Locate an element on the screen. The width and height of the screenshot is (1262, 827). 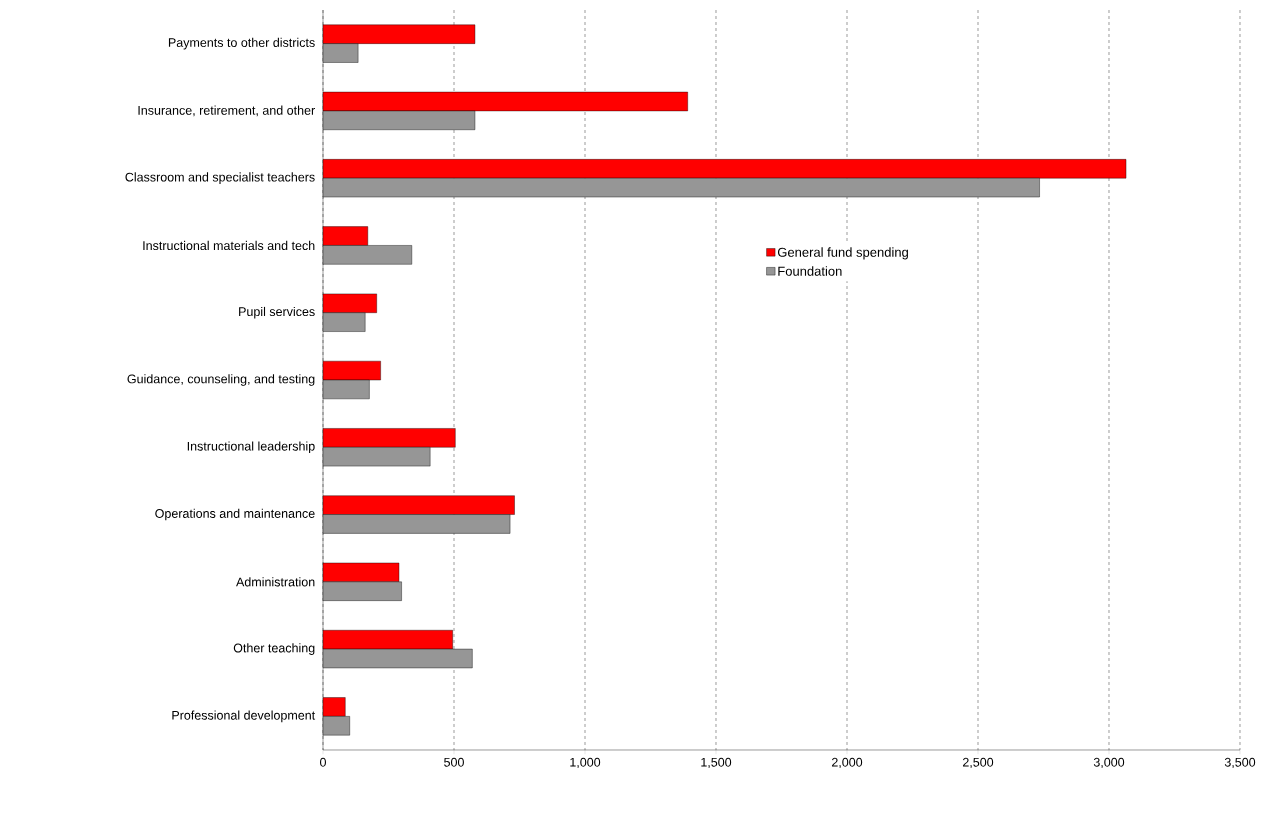
x-tick-label: 1,000 is located at coordinates (585, 763).